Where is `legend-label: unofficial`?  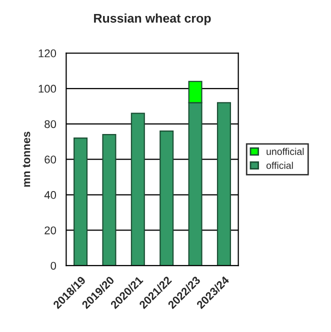 legend-label: unofficial is located at coordinates (285, 152).